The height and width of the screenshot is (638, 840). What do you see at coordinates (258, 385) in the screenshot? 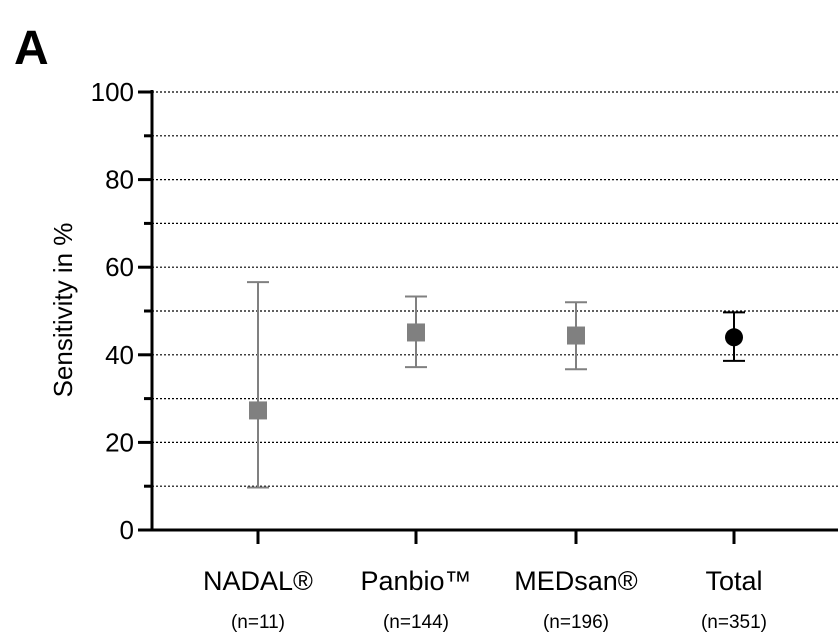
I see `error-bar` at bounding box center [258, 385].